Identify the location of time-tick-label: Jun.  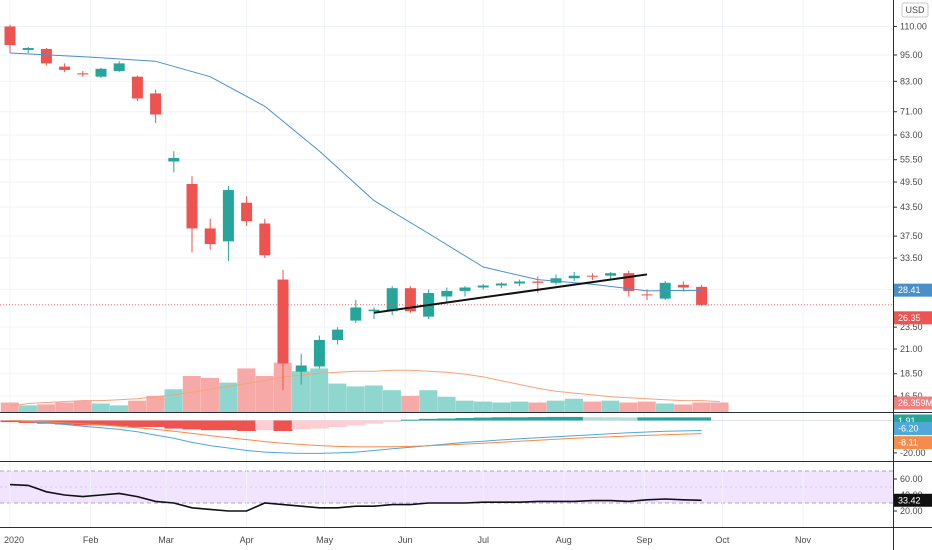
(405, 540).